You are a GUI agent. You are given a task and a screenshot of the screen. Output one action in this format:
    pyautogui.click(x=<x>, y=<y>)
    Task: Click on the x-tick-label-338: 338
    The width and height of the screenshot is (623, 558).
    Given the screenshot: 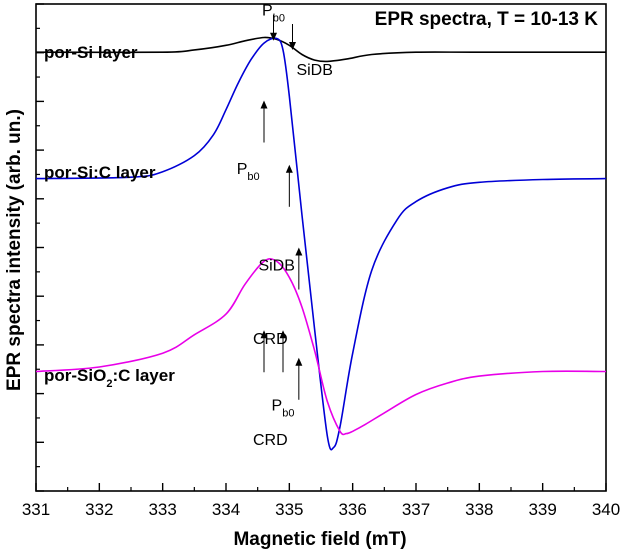 What is the action you would take?
    pyautogui.click(x=479, y=509)
    